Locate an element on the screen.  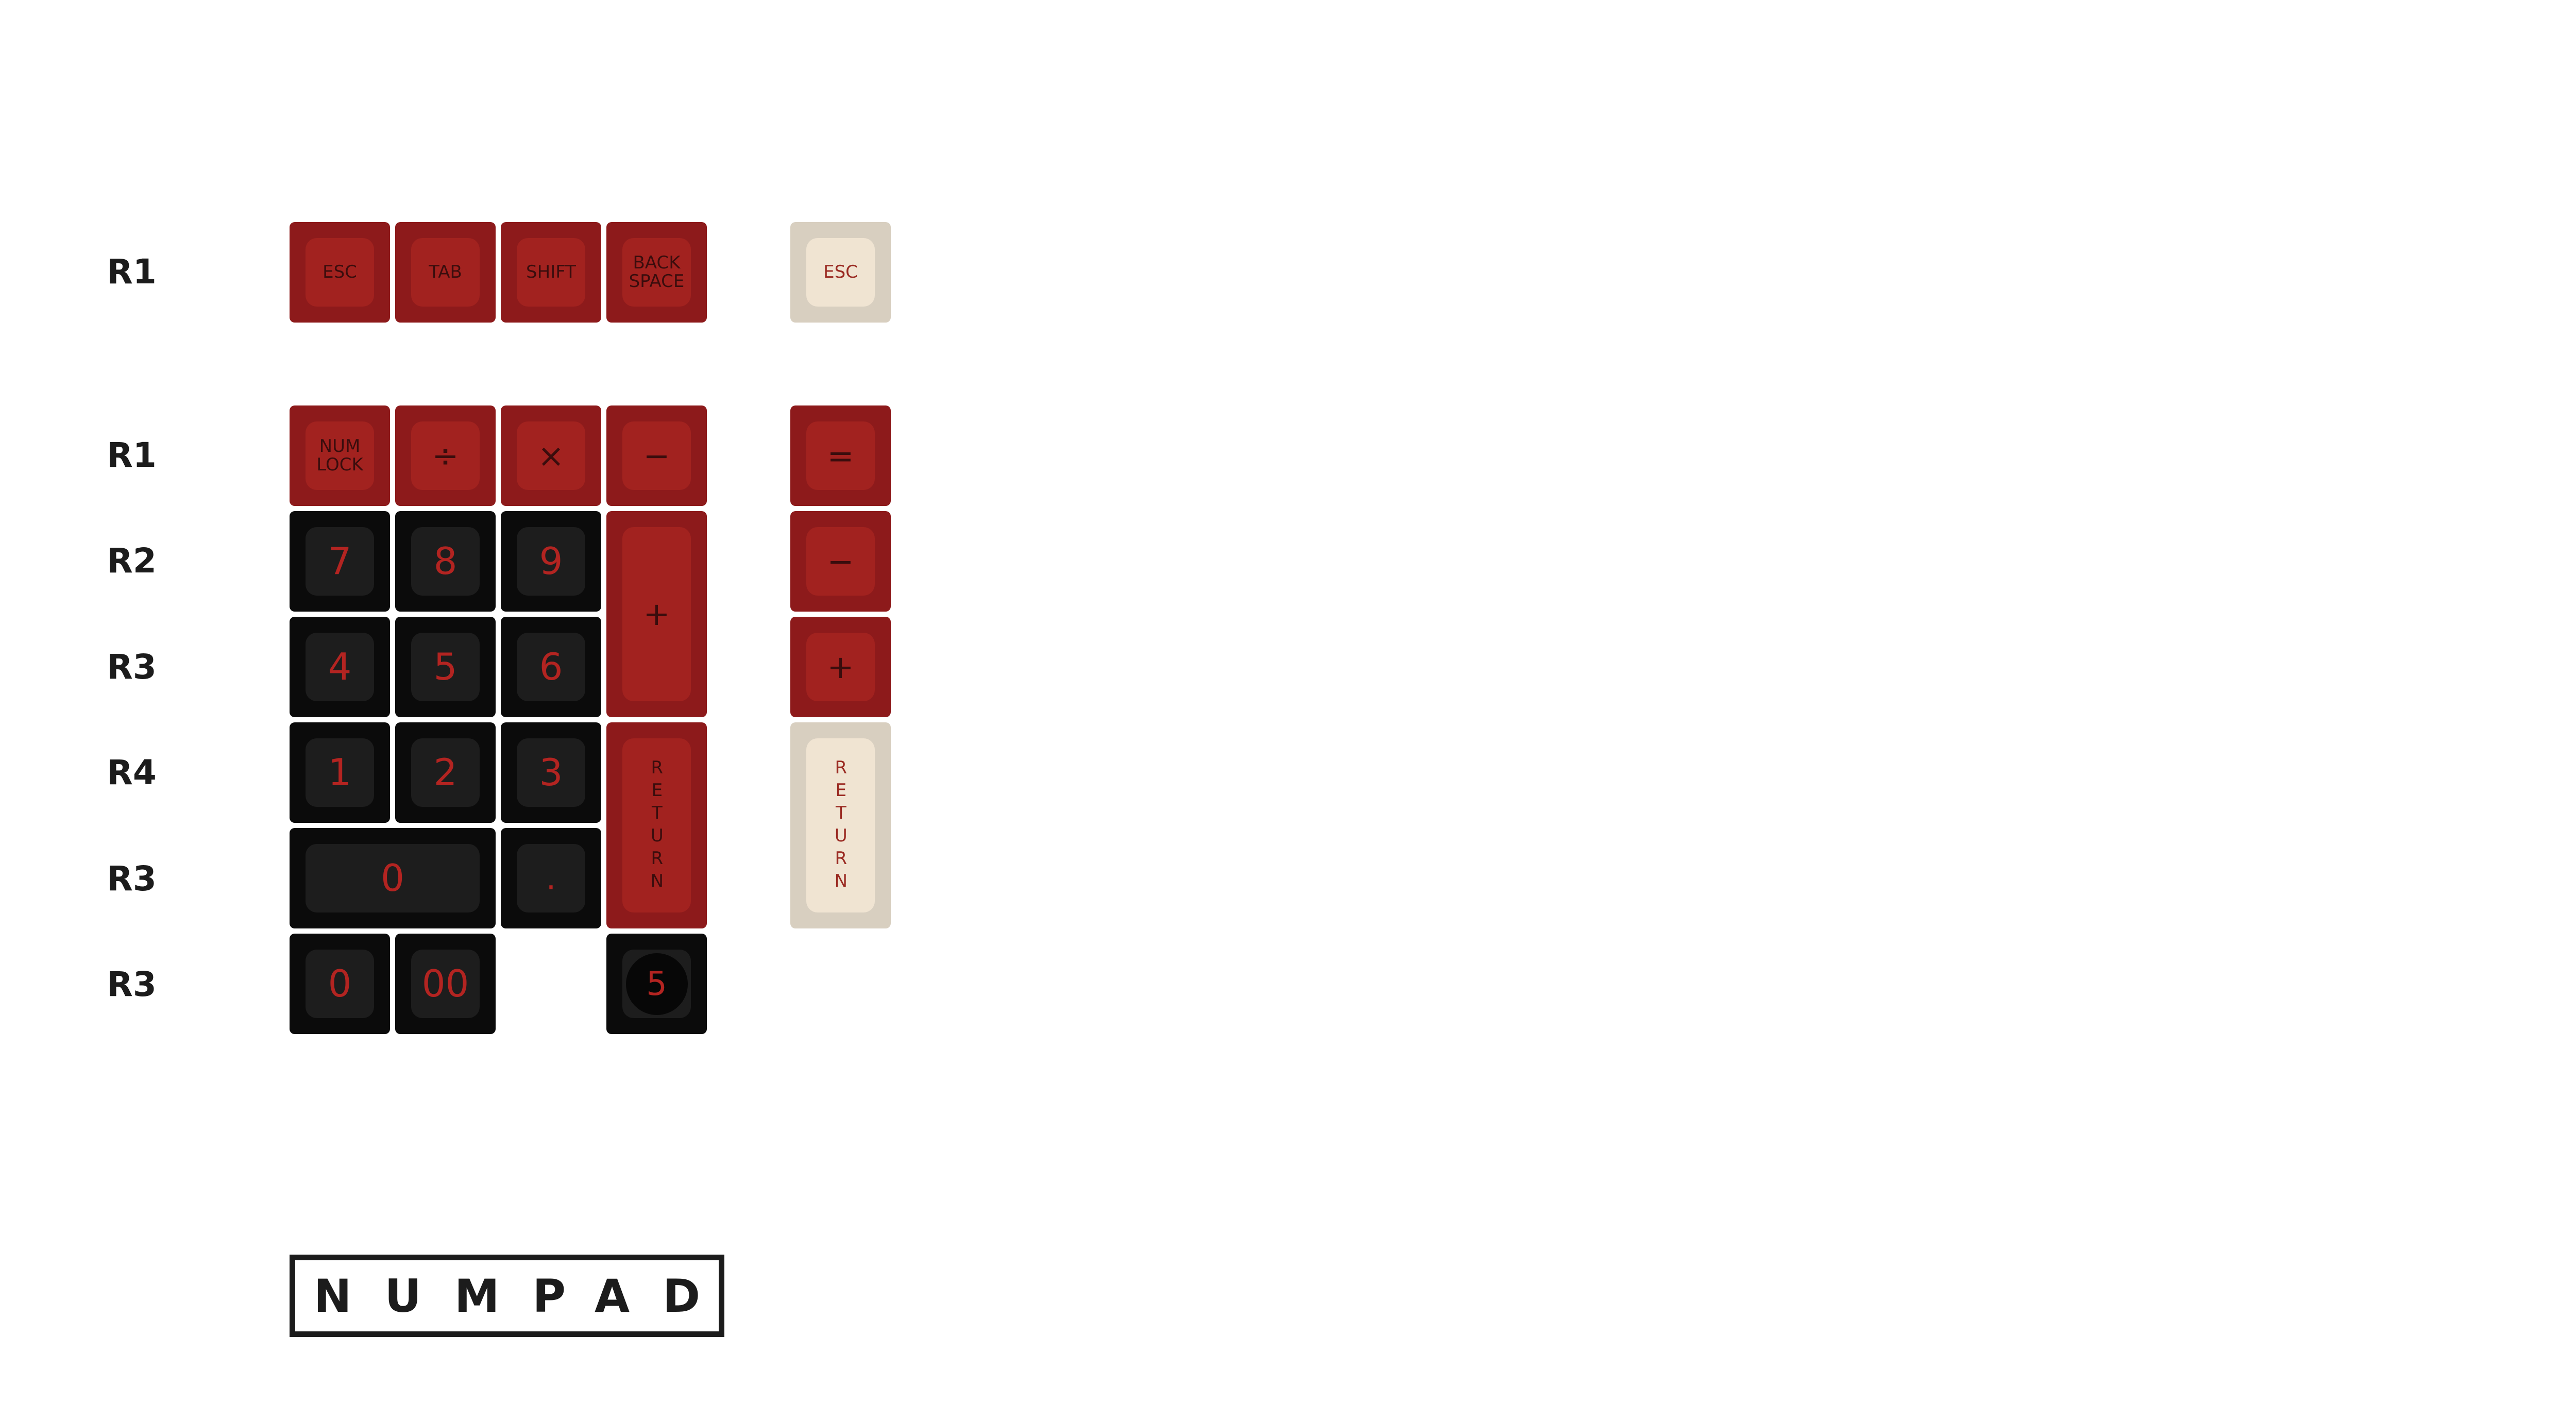
key-3: 3 is located at coordinates (551, 773).